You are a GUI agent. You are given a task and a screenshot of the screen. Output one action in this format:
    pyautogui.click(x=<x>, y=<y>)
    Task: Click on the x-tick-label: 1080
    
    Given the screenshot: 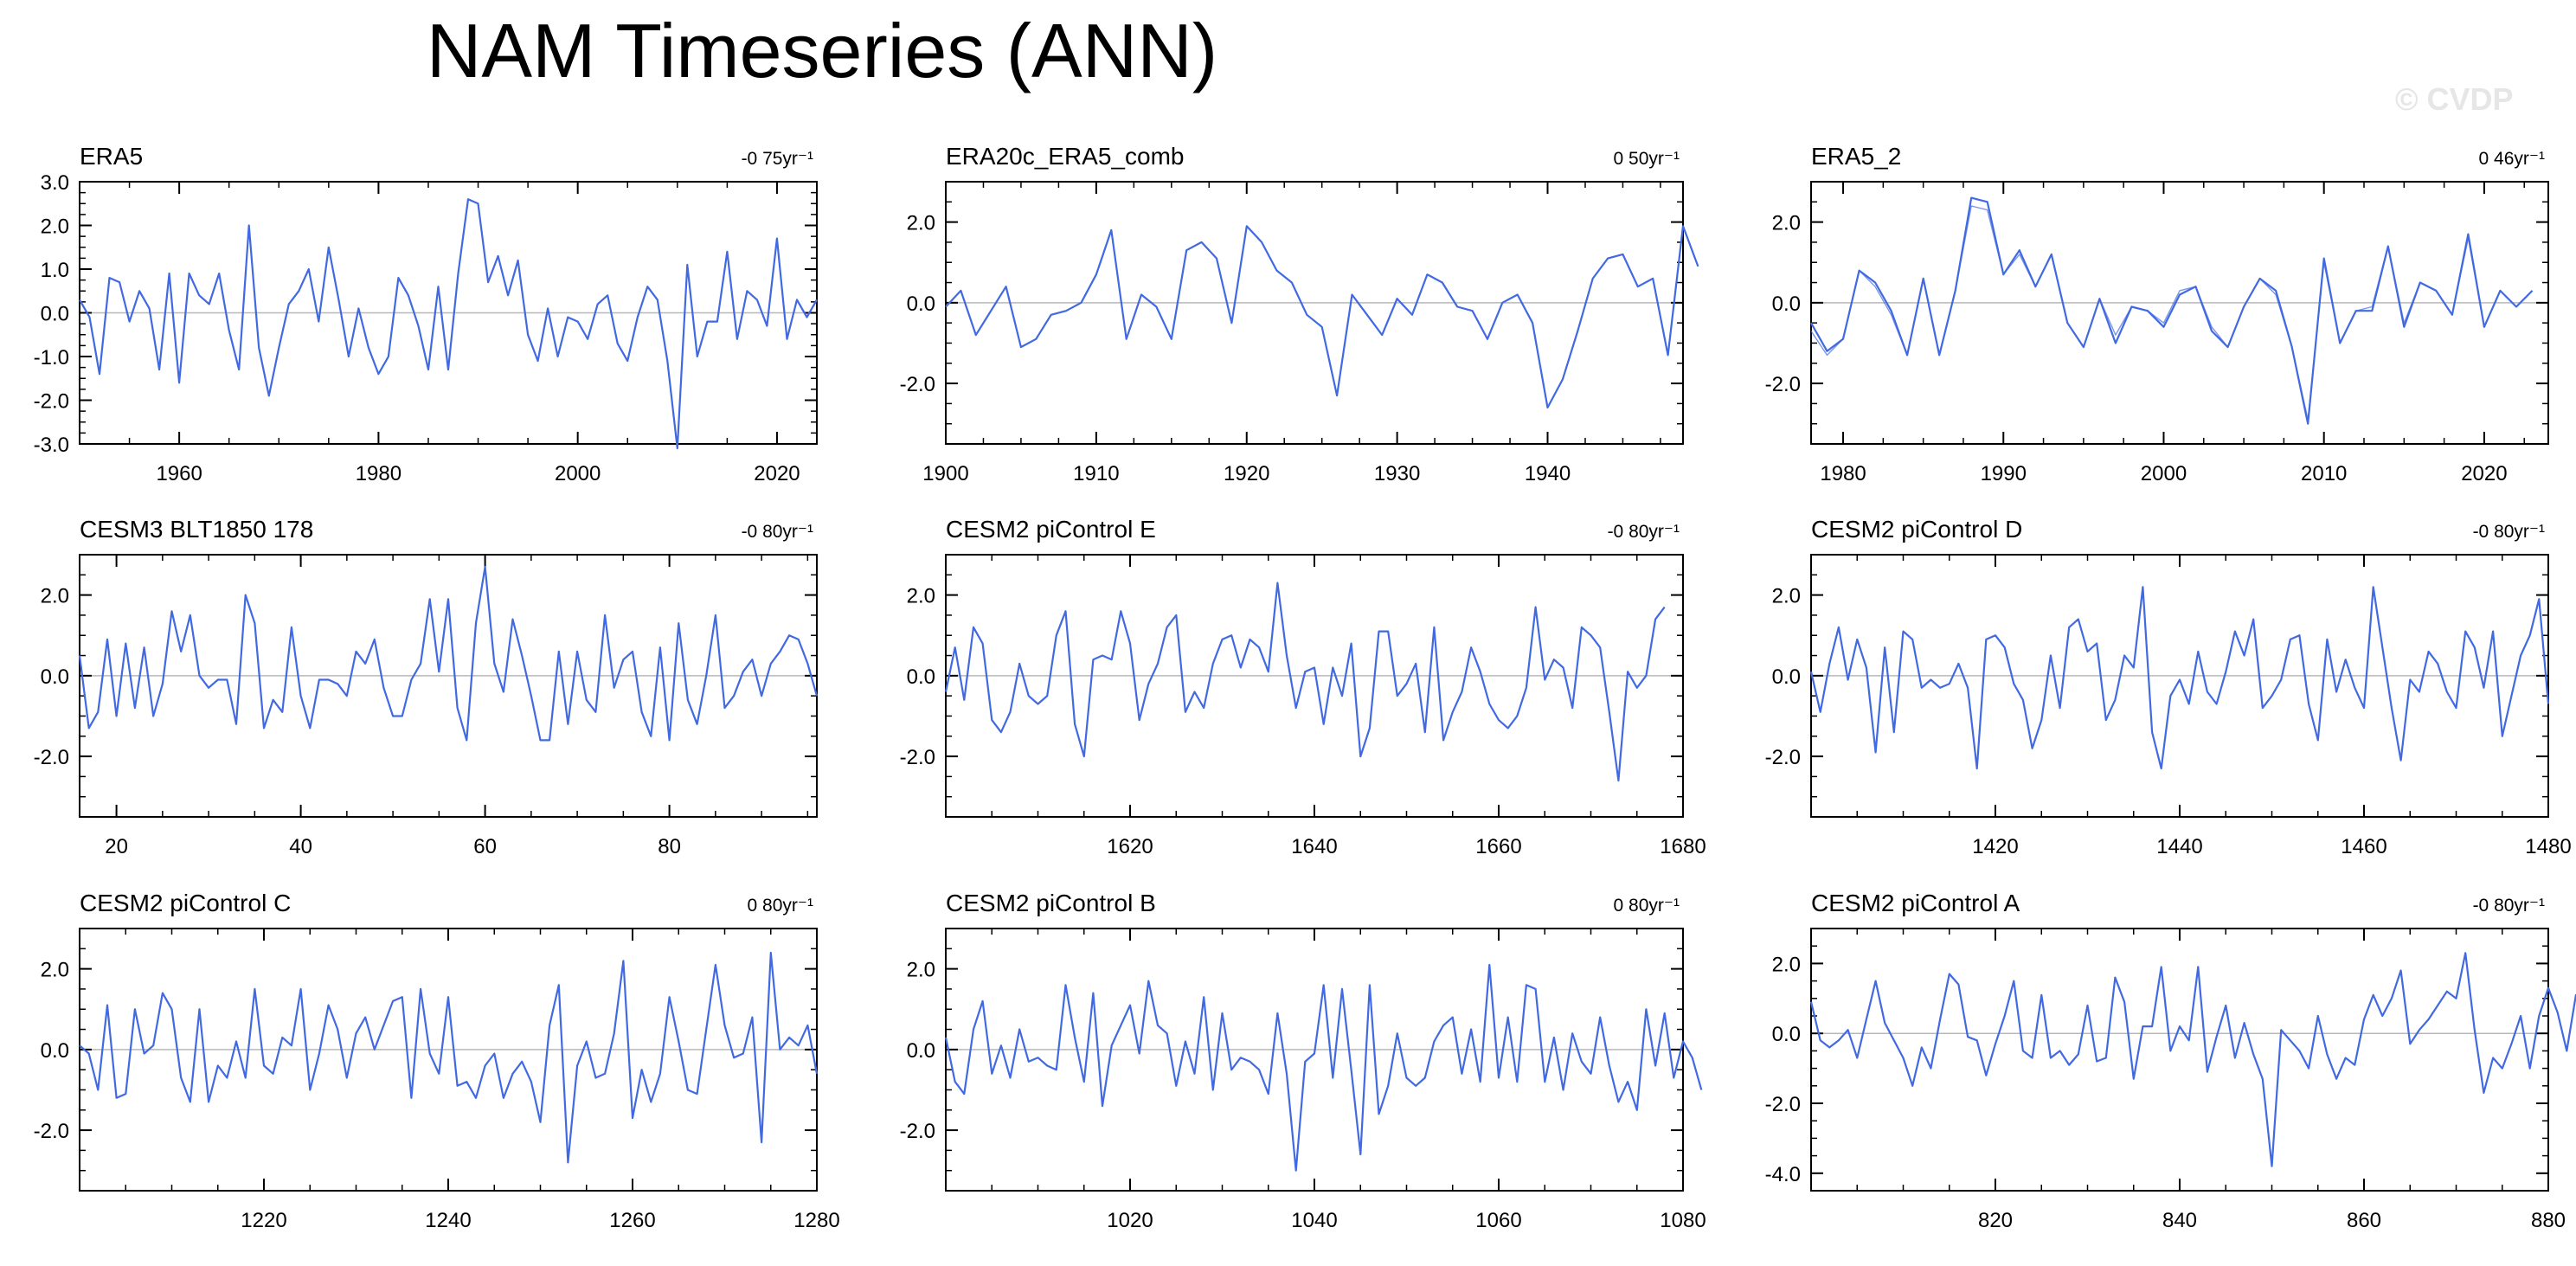 What is the action you would take?
    pyautogui.click(x=1683, y=1220)
    